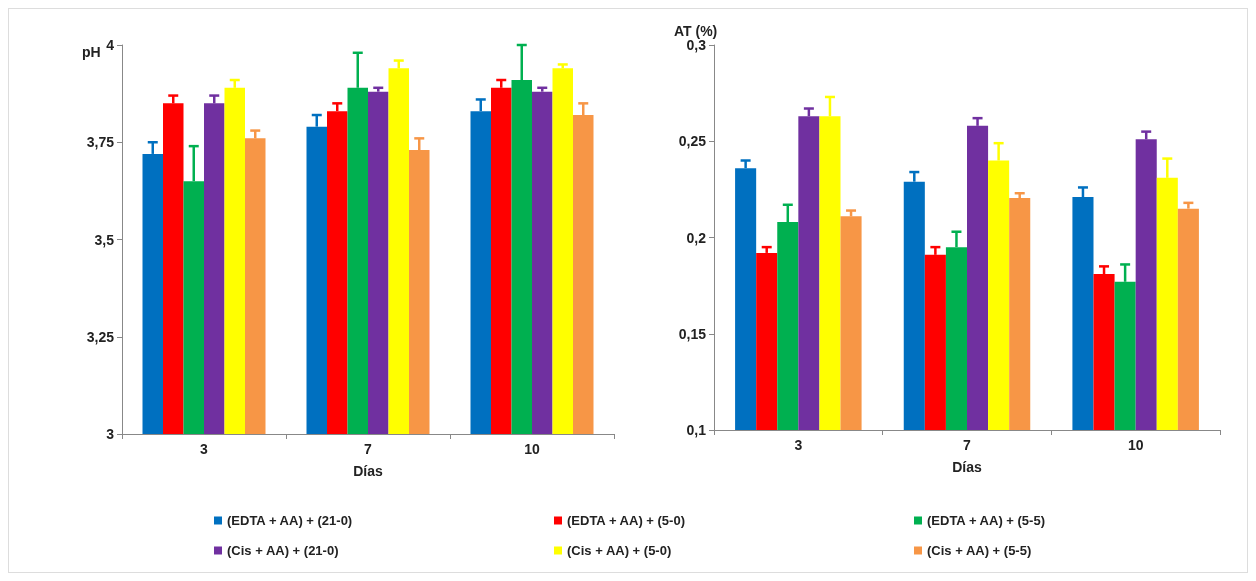 The width and height of the screenshot is (1256, 581). I want to click on y-tick-label: 0,15, so click(692, 333).